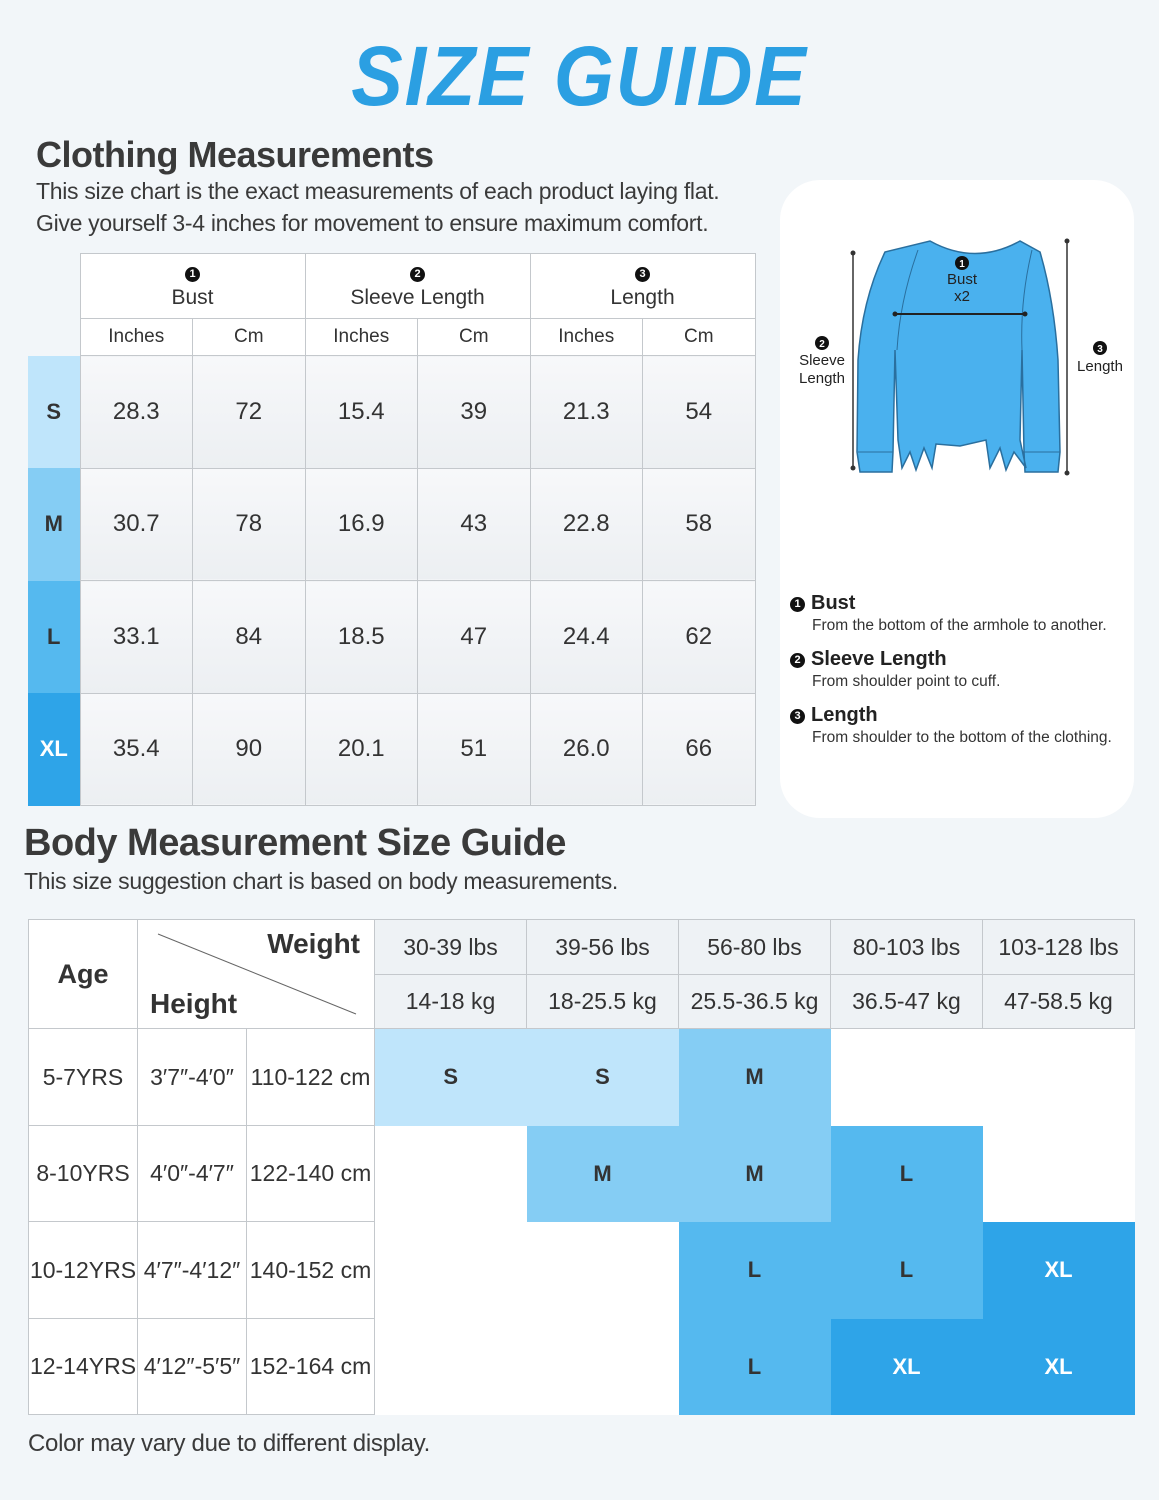 The image size is (1159, 1500). What do you see at coordinates (602, 1001) in the screenshot?
I see `weight-kg: 18-25.5 kg` at bounding box center [602, 1001].